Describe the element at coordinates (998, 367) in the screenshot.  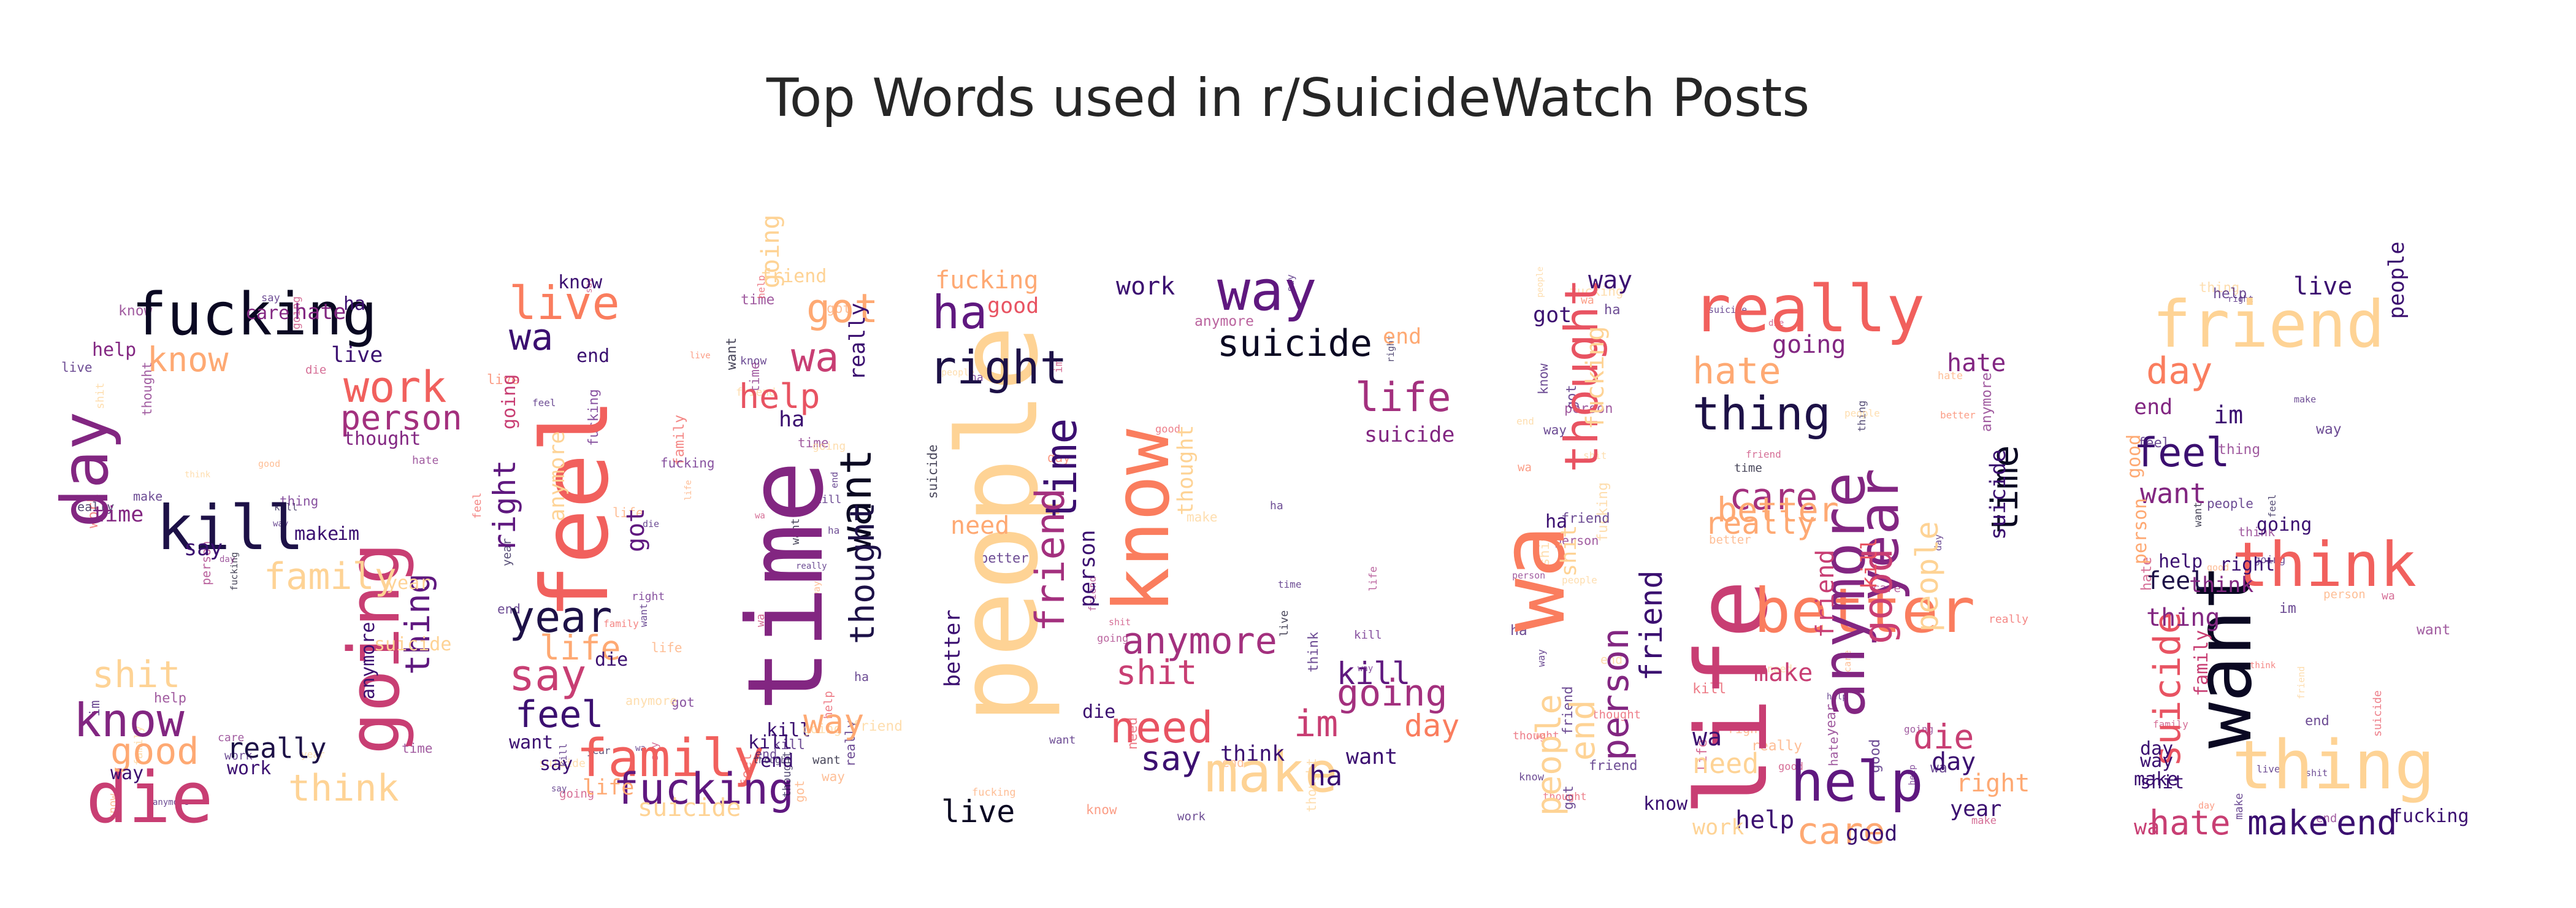
I see `word-right: right` at that location.